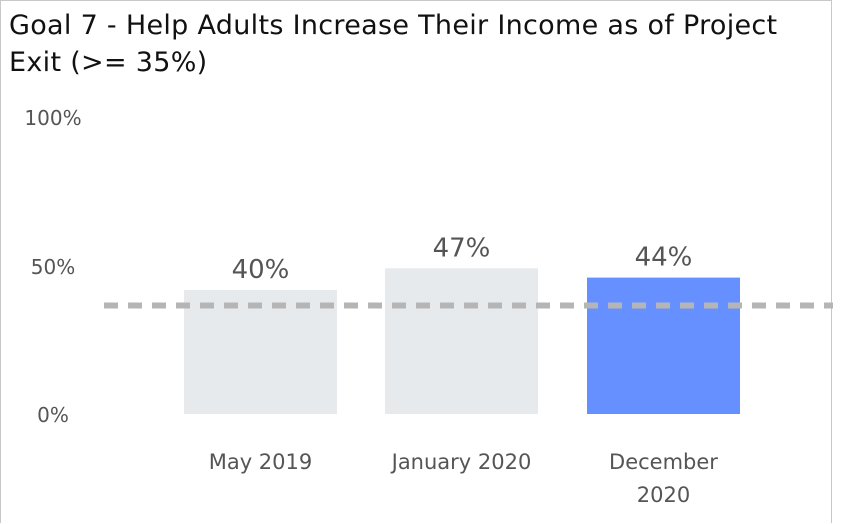 This screenshot has width=842, height=524. What do you see at coordinates (53, 415) in the screenshot?
I see `y-tick-label: 0%` at bounding box center [53, 415].